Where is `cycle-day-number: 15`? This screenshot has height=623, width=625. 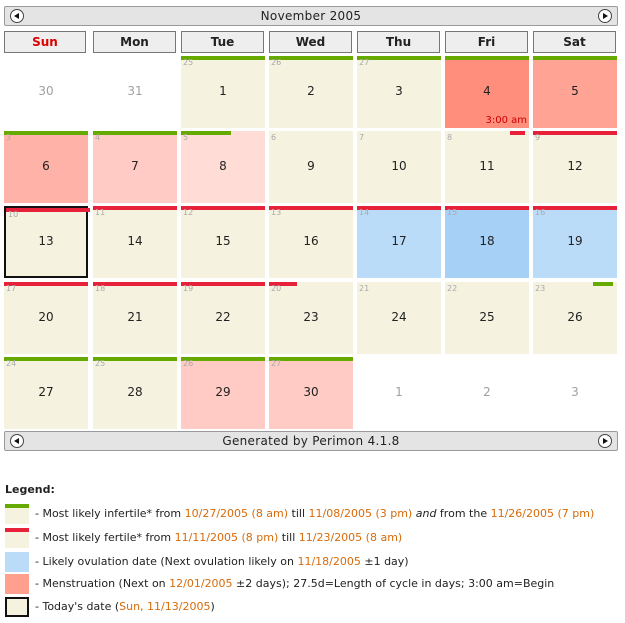
cycle-day-number: 15 is located at coordinates (452, 212).